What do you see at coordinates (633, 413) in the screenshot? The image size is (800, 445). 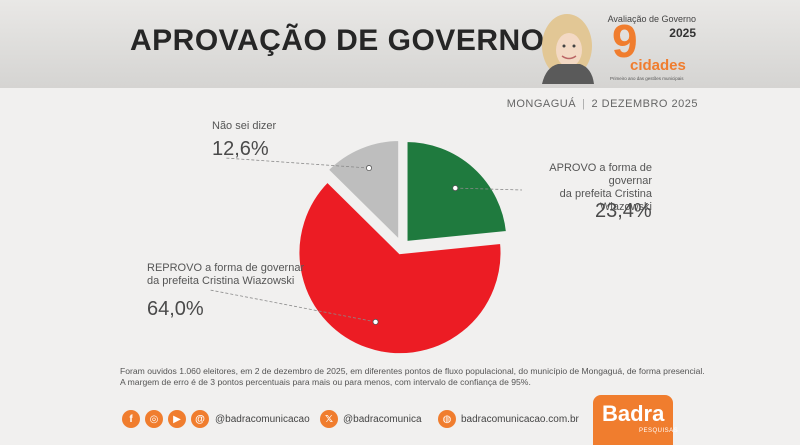 I see `logo-word: Badra` at bounding box center [633, 413].